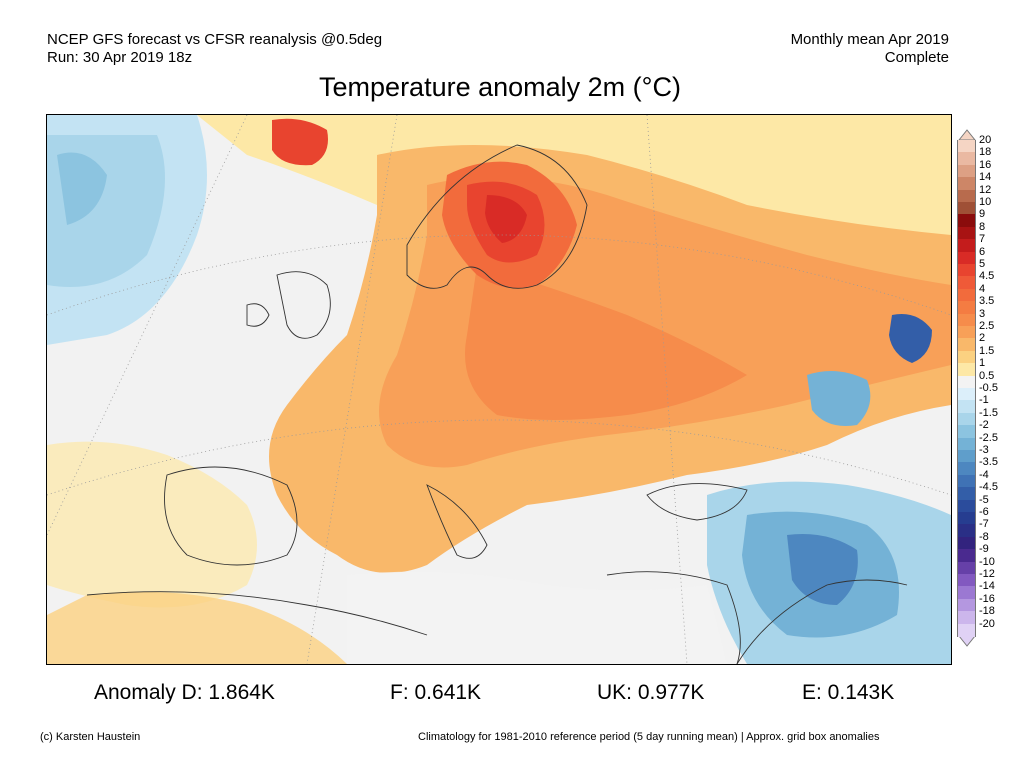 The width and height of the screenshot is (1024, 768). I want to click on colorbar-tick-label: 5, so click(982, 264).